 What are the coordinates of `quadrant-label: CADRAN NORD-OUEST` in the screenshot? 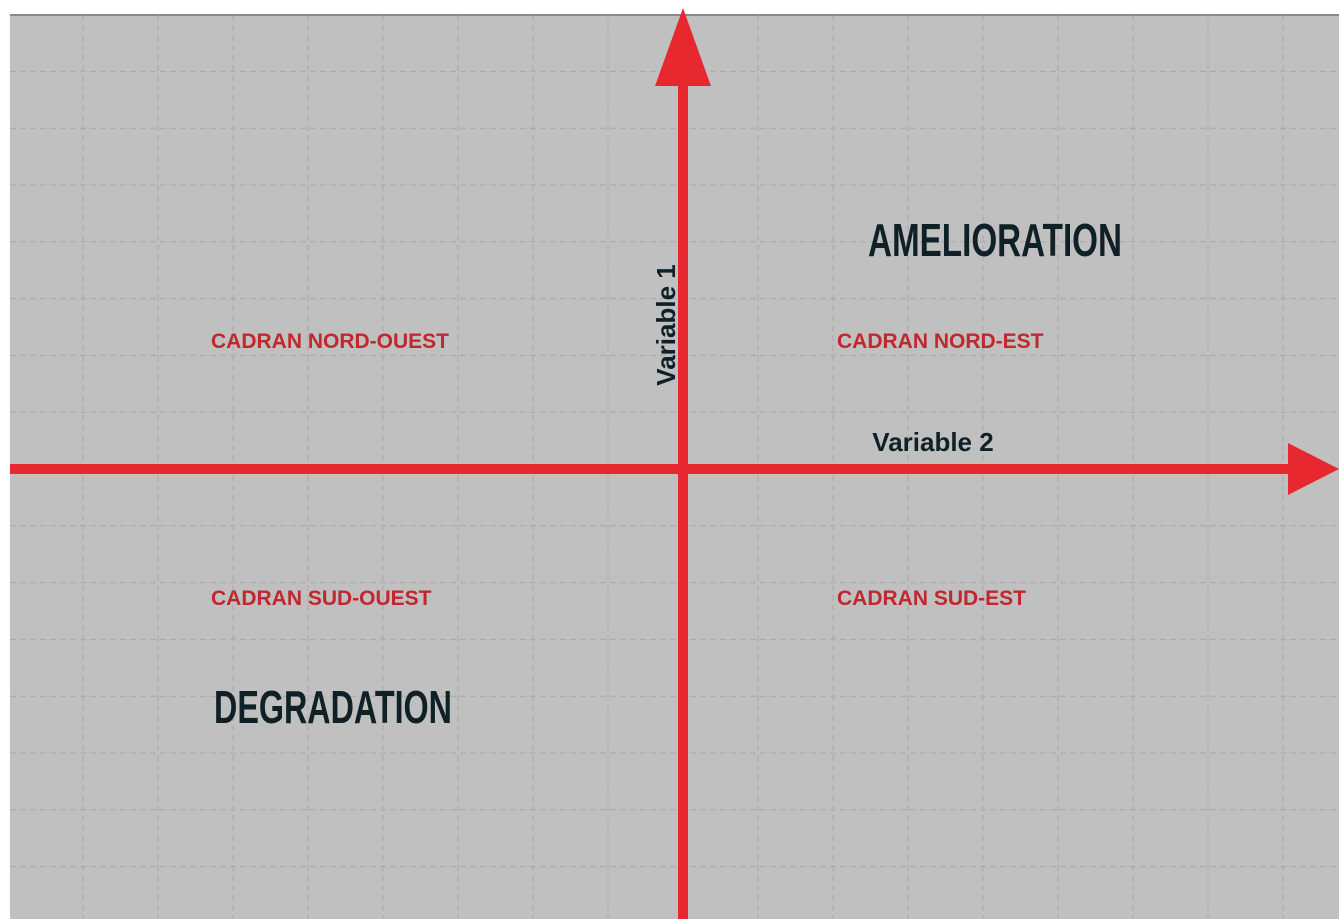 It's located at (330, 341).